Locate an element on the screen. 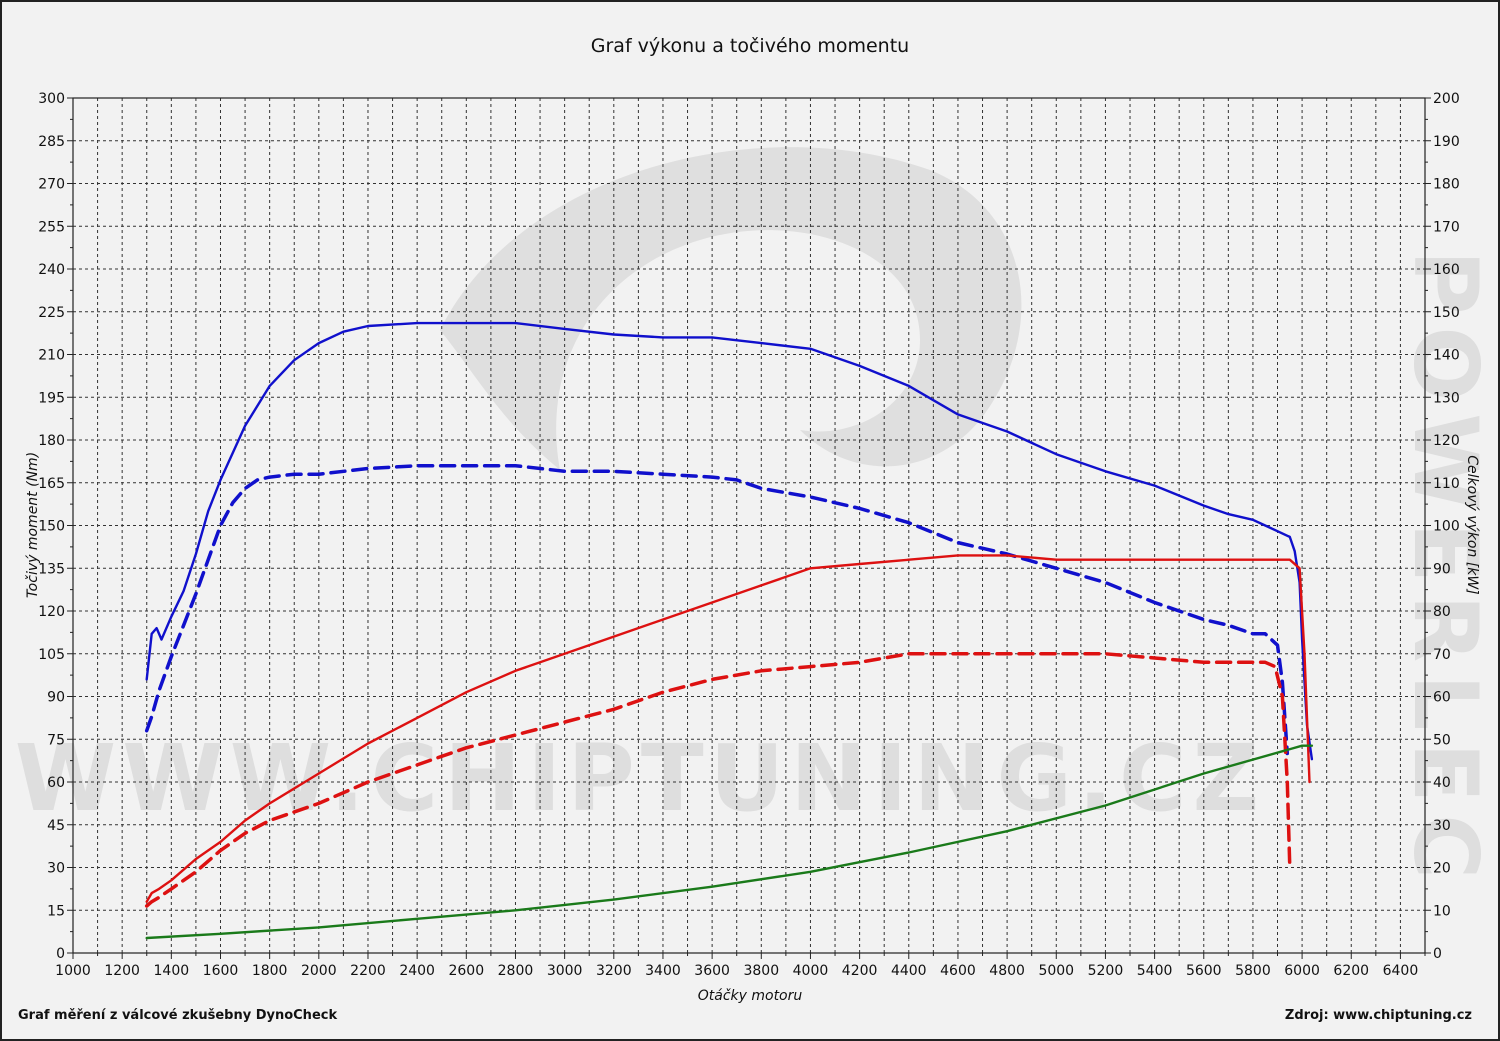 The image size is (1500, 1041). y-right-tick-label: 80 is located at coordinates (1442, 612).